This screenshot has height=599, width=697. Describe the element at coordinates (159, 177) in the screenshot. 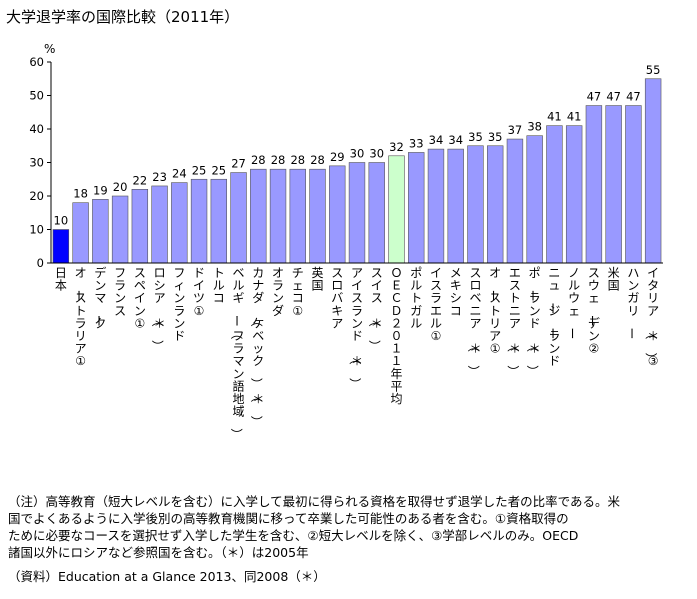

I see `bar-value-label: 23` at that location.